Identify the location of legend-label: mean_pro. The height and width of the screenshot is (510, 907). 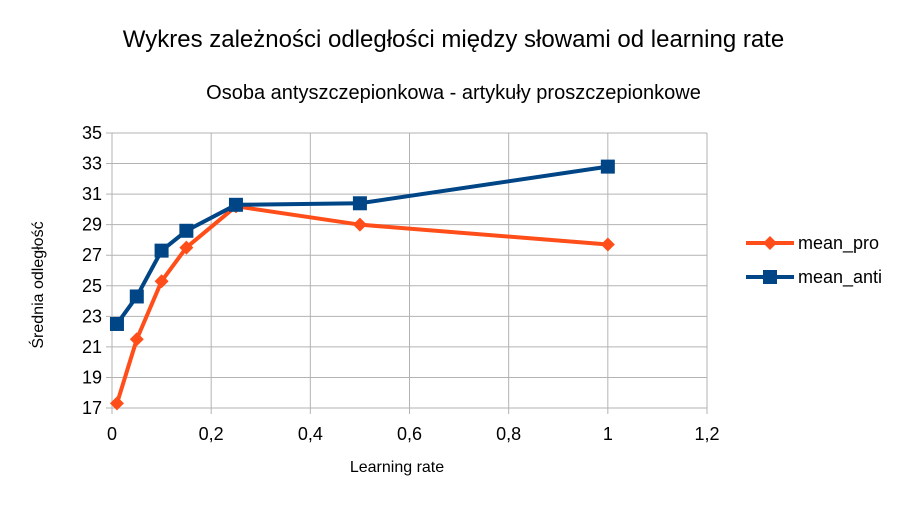
(839, 242).